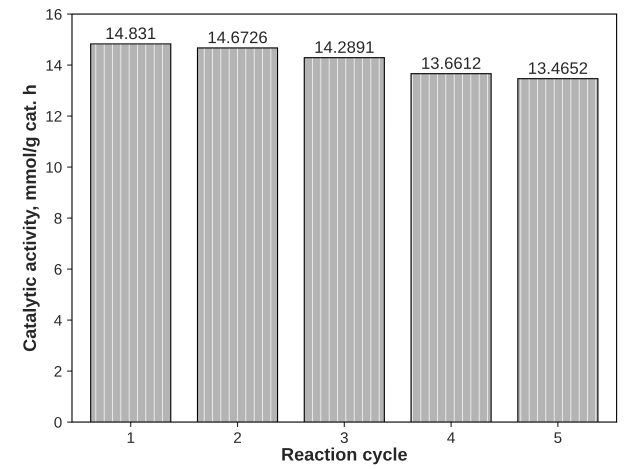 The height and width of the screenshot is (469, 626). What do you see at coordinates (54, 65) in the screenshot?
I see `y-tick-label: 14` at bounding box center [54, 65].